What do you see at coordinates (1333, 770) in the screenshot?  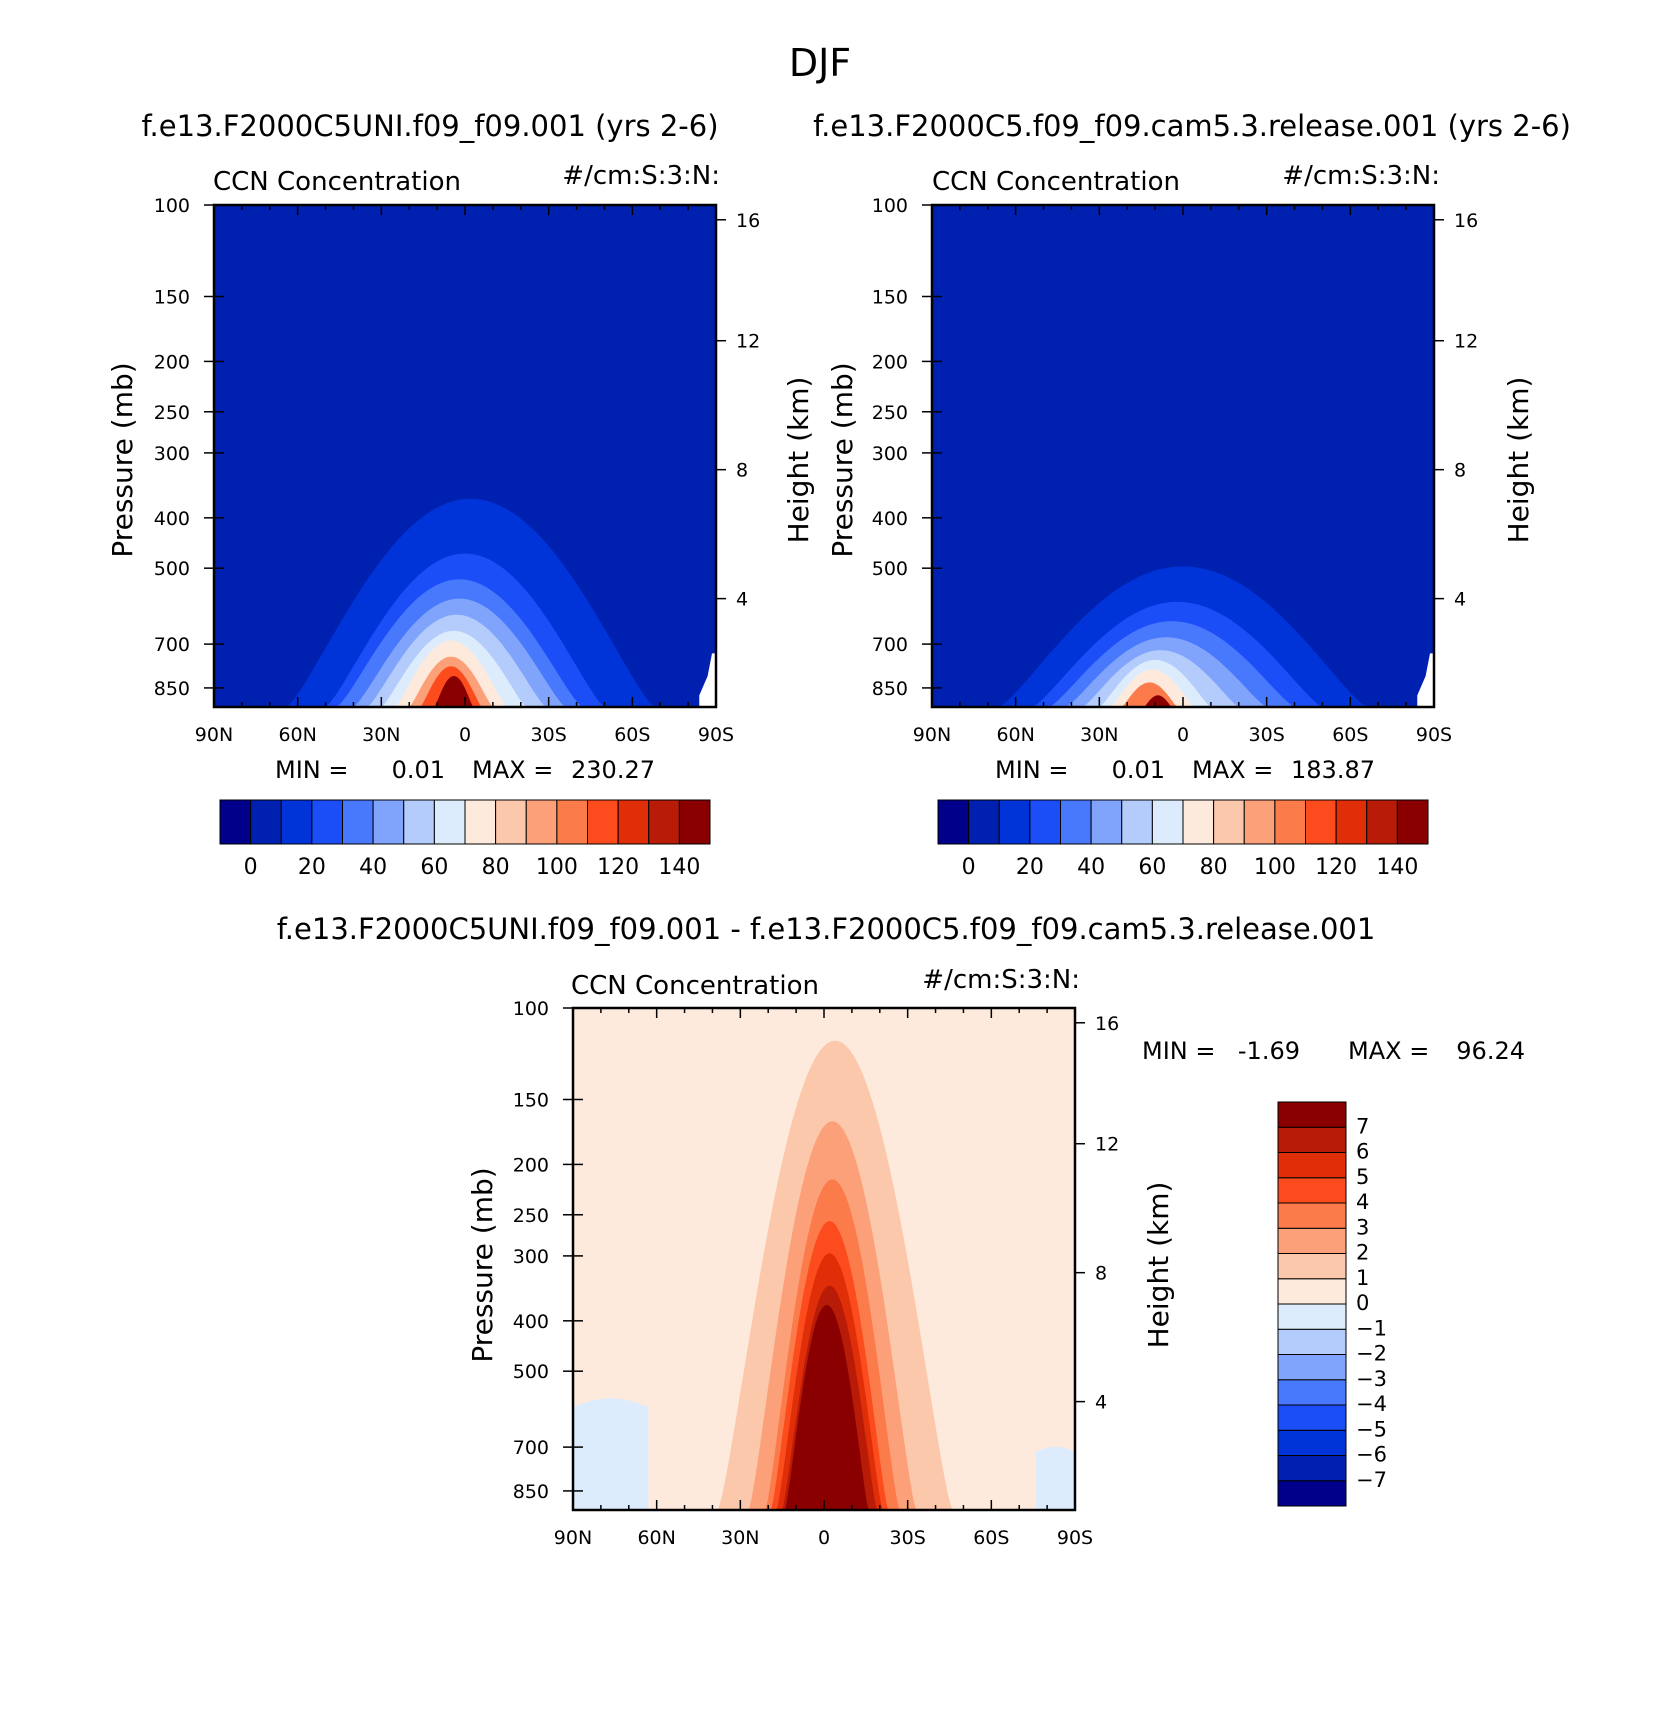 I see `max-value: 183.87` at bounding box center [1333, 770].